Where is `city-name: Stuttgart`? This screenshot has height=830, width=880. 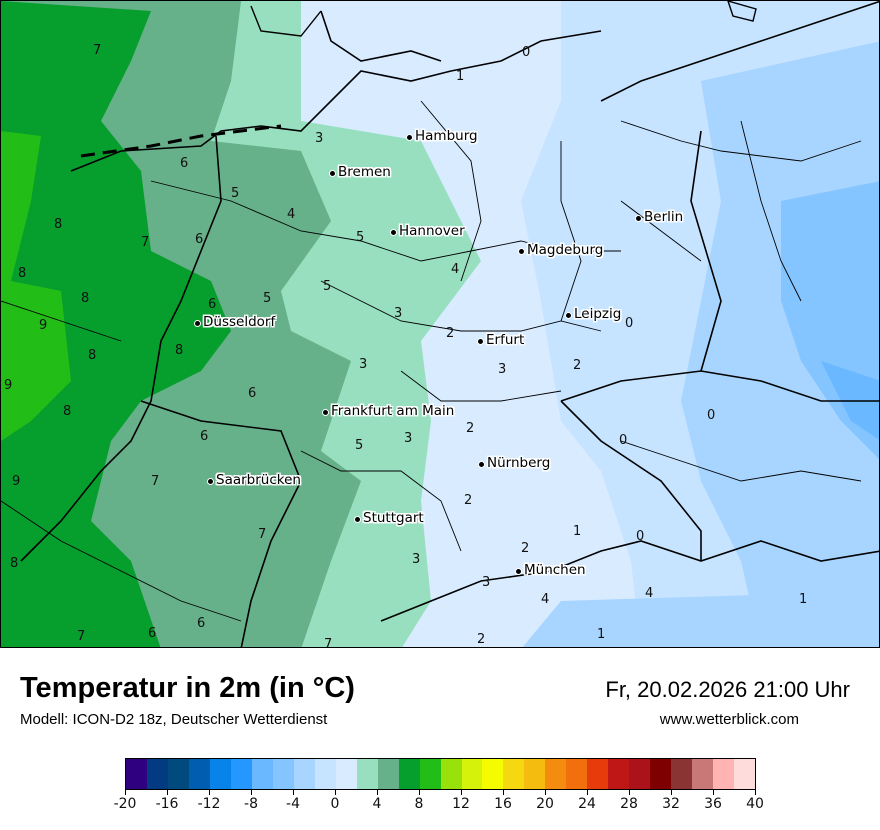
city-name: Stuttgart is located at coordinates (393, 518).